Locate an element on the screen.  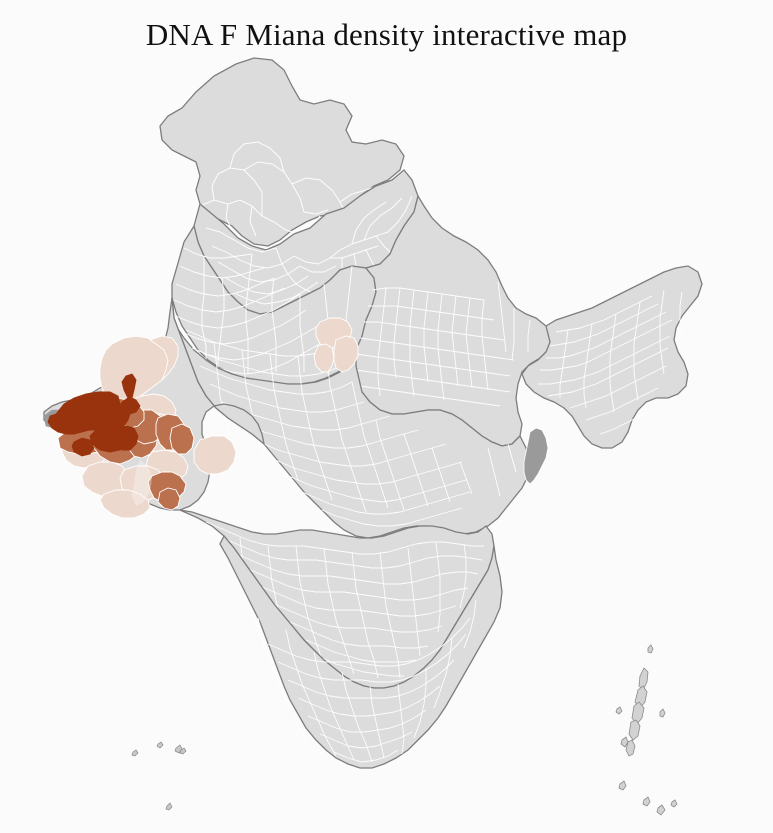
gulf-of-khambhat-shading is located at coordinates (142, 483).